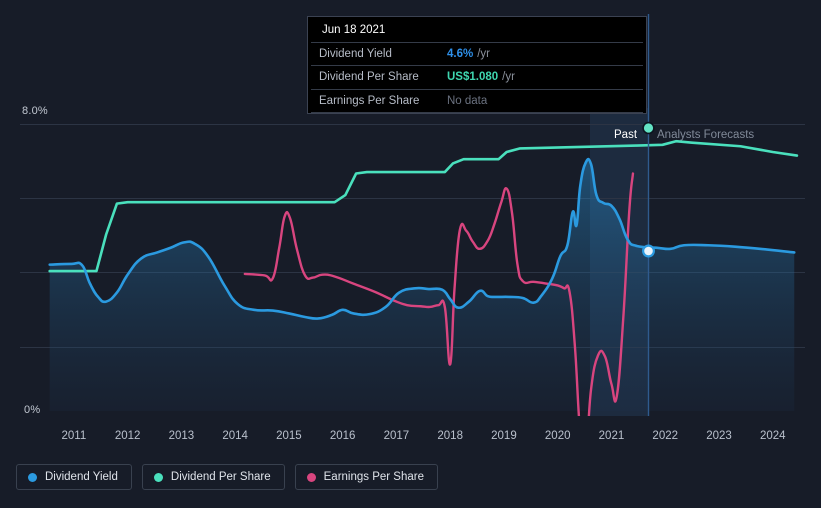 The width and height of the screenshot is (821, 508). Describe the element at coordinates (473, 77) in the screenshot. I see `tooltip-row-value: US$1.080` at that location.